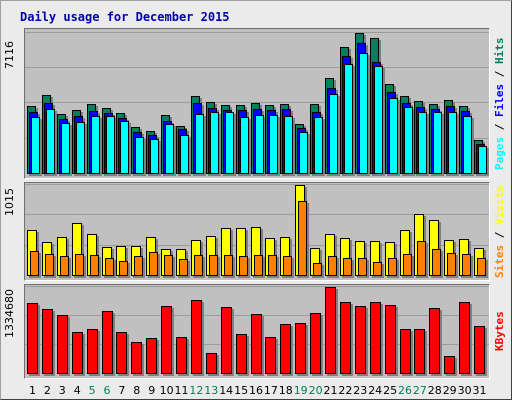 The width and height of the screenshot is (512, 400). Describe the element at coordinates (256, 390) in the screenshot. I see `x-tick-label: 16` at that location.